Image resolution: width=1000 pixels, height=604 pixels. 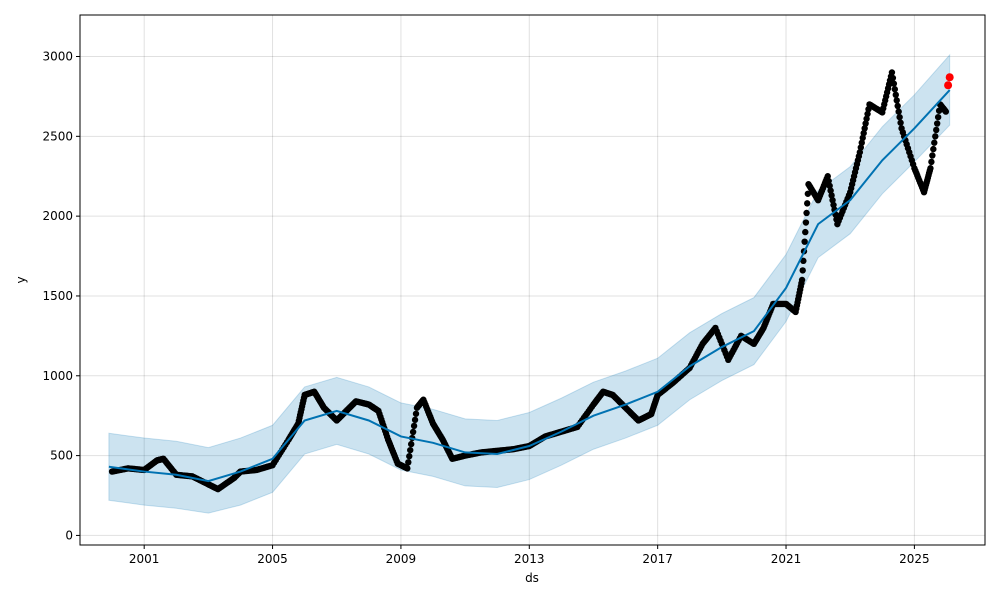 What do you see at coordinates (914, 559) in the screenshot?
I see `x-tick-label: 2025` at bounding box center [914, 559].